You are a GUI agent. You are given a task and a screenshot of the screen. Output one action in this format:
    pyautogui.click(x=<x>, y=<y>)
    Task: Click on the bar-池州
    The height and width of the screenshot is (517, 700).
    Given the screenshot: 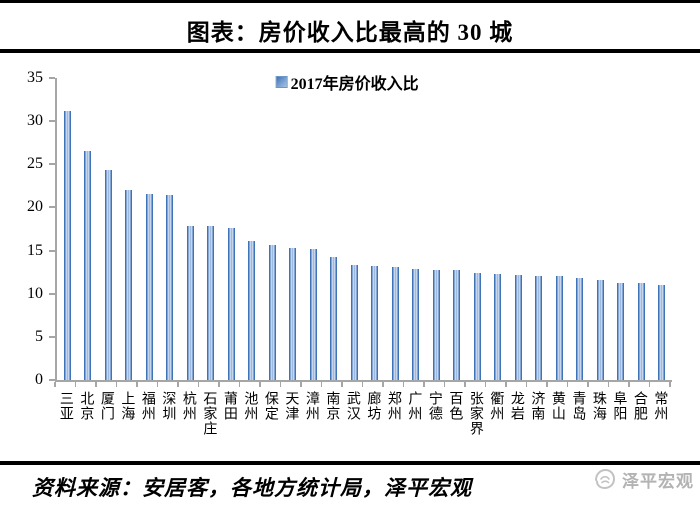 What is the action you would take?
    pyautogui.click(x=252, y=310)
    